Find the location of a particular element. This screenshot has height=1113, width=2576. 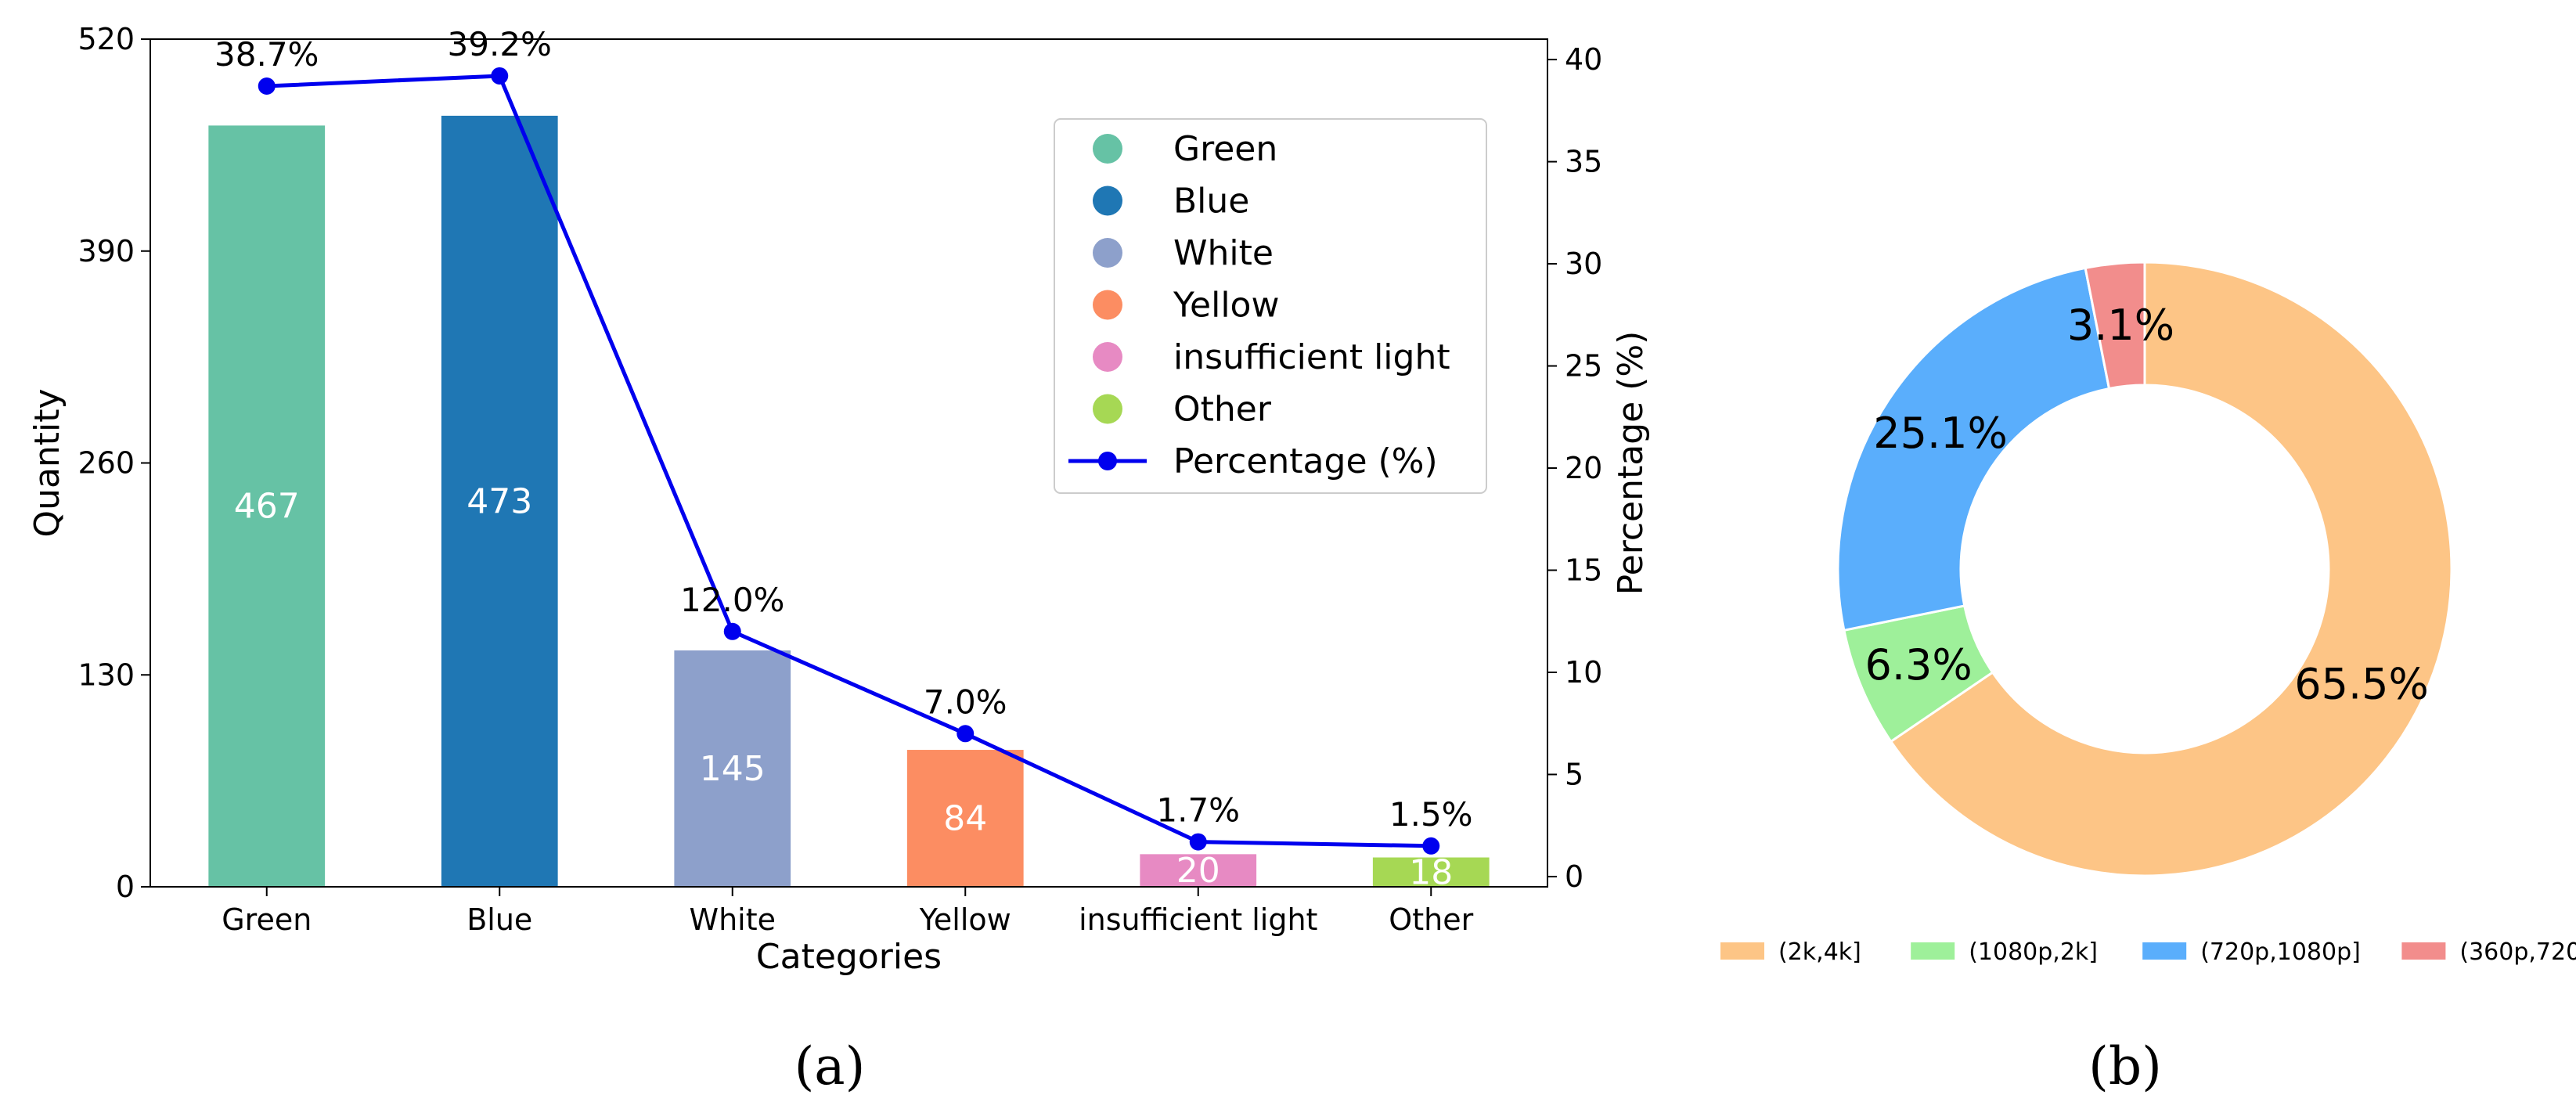

bar-value-label-1: 473 is located at coordinates (499, 501).